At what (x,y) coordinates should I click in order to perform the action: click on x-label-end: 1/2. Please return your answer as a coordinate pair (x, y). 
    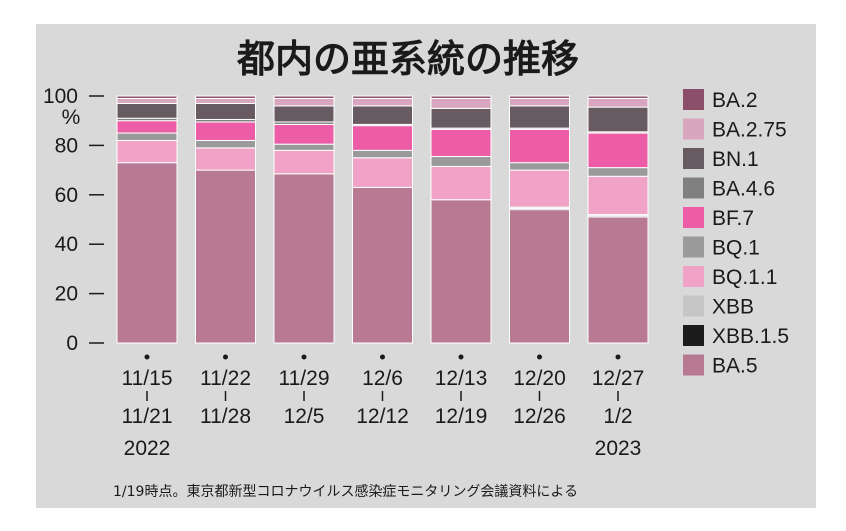
    Looking at the image, I should click on (617, 416).